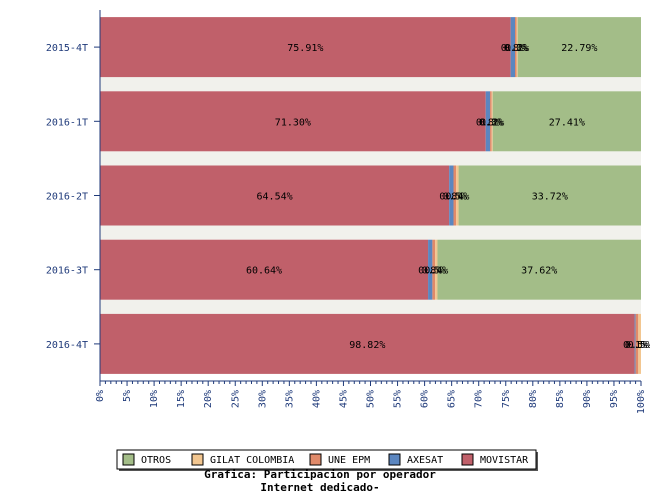 This screenshot has height=500, width=650. I want to click on x-tick-label: 30%, so click(262, 399).